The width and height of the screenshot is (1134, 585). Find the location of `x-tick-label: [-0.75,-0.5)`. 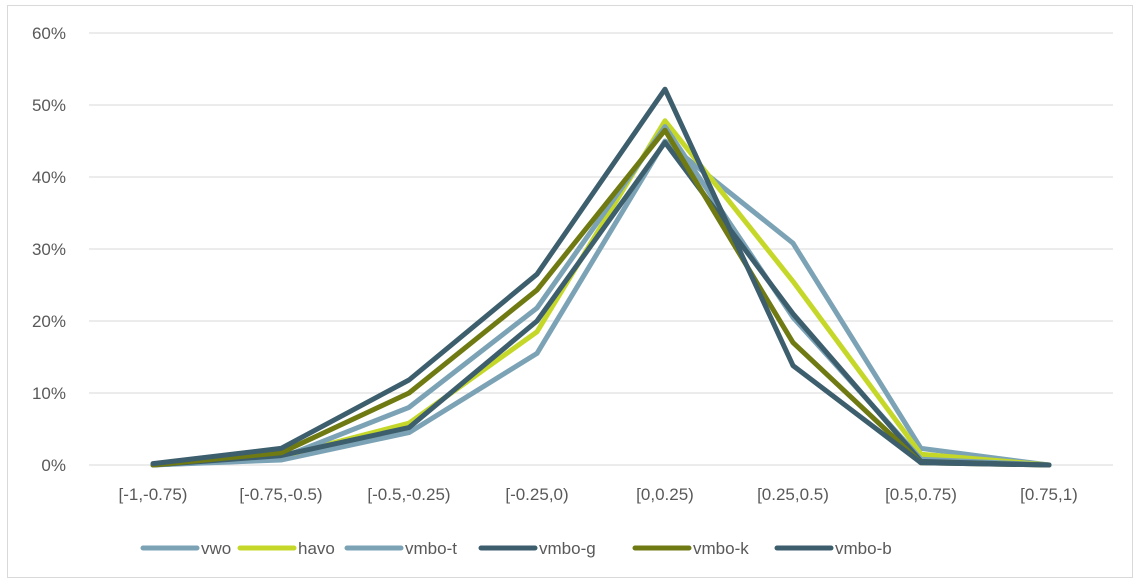

x-tick-label: [-0.75,-0.5) is located at coordinates (280, 494).